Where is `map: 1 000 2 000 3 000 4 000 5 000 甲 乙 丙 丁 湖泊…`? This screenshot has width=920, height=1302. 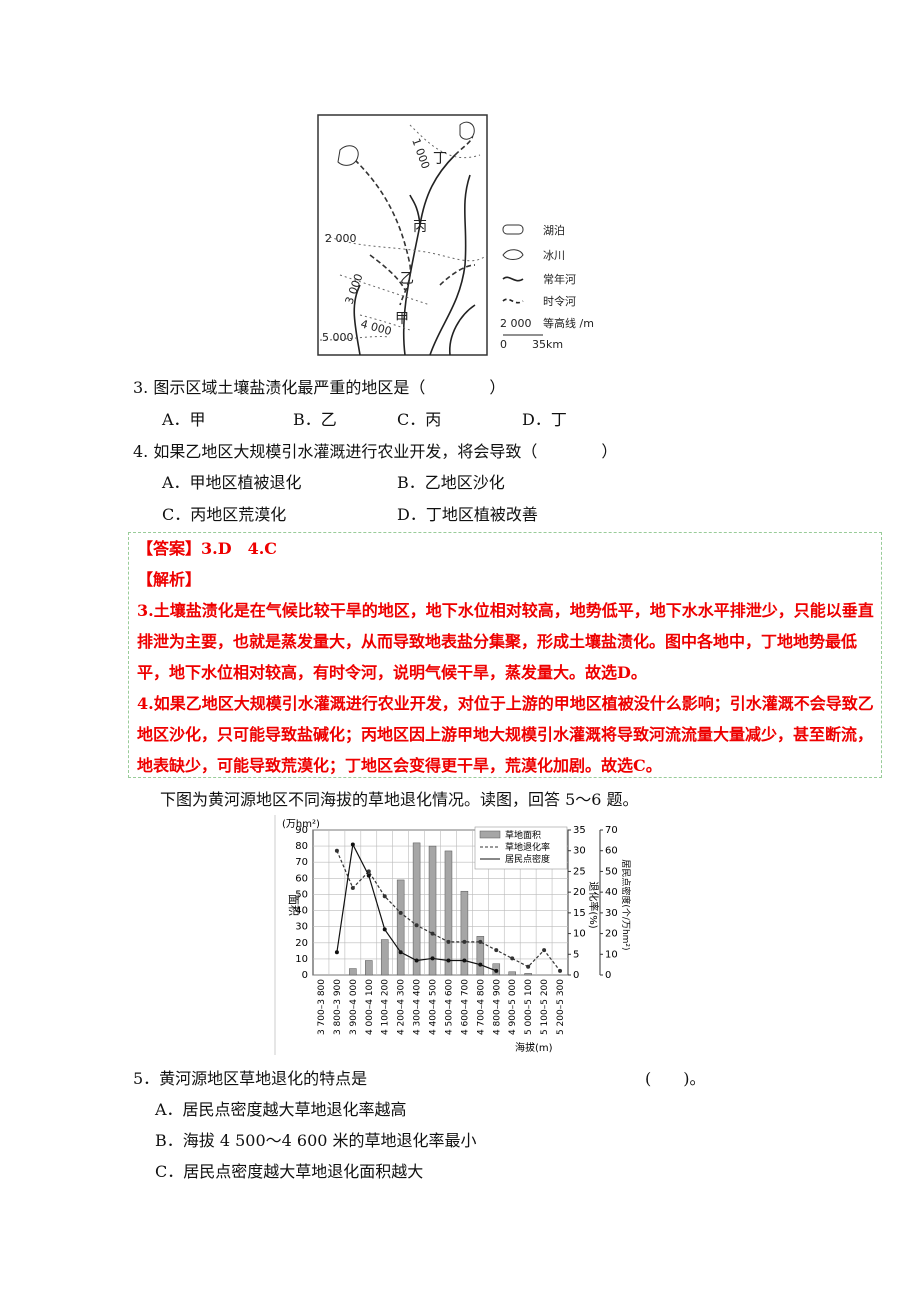 map: 1 000 2 000 3 000 4 000 5 000 甲 乙 丙 丁 湖泊… is located at coordinates (455, 235).